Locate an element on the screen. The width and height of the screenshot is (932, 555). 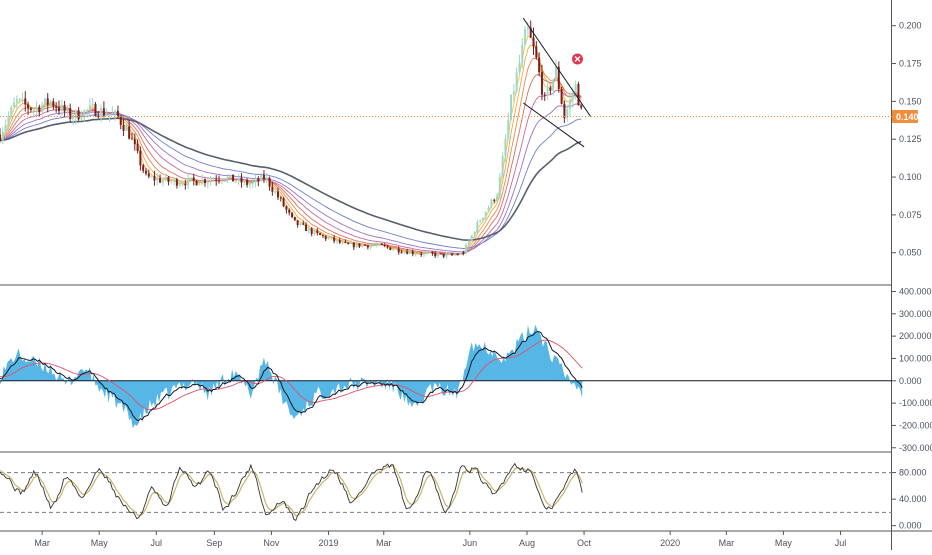
trendlines is located at coordinates (557, 82).